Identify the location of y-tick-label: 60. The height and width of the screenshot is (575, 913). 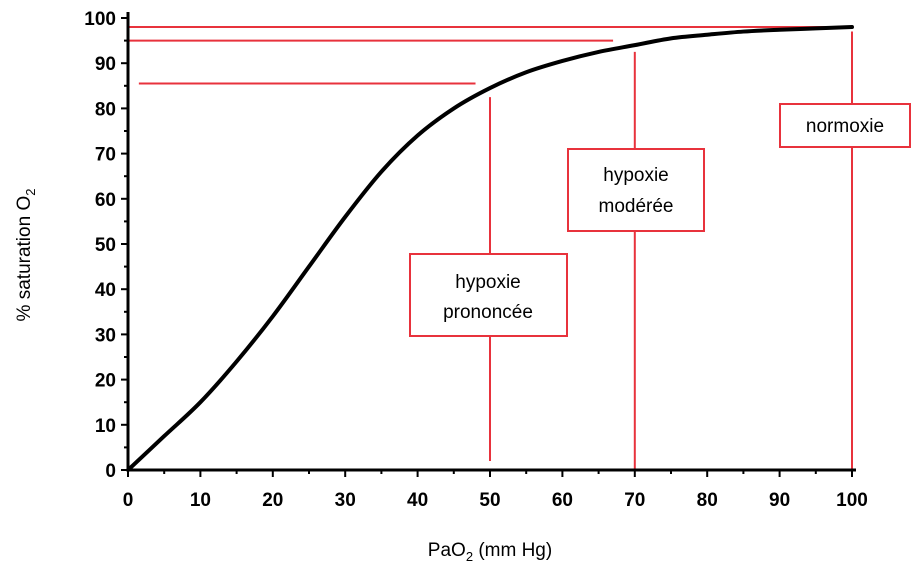
(105, 200).